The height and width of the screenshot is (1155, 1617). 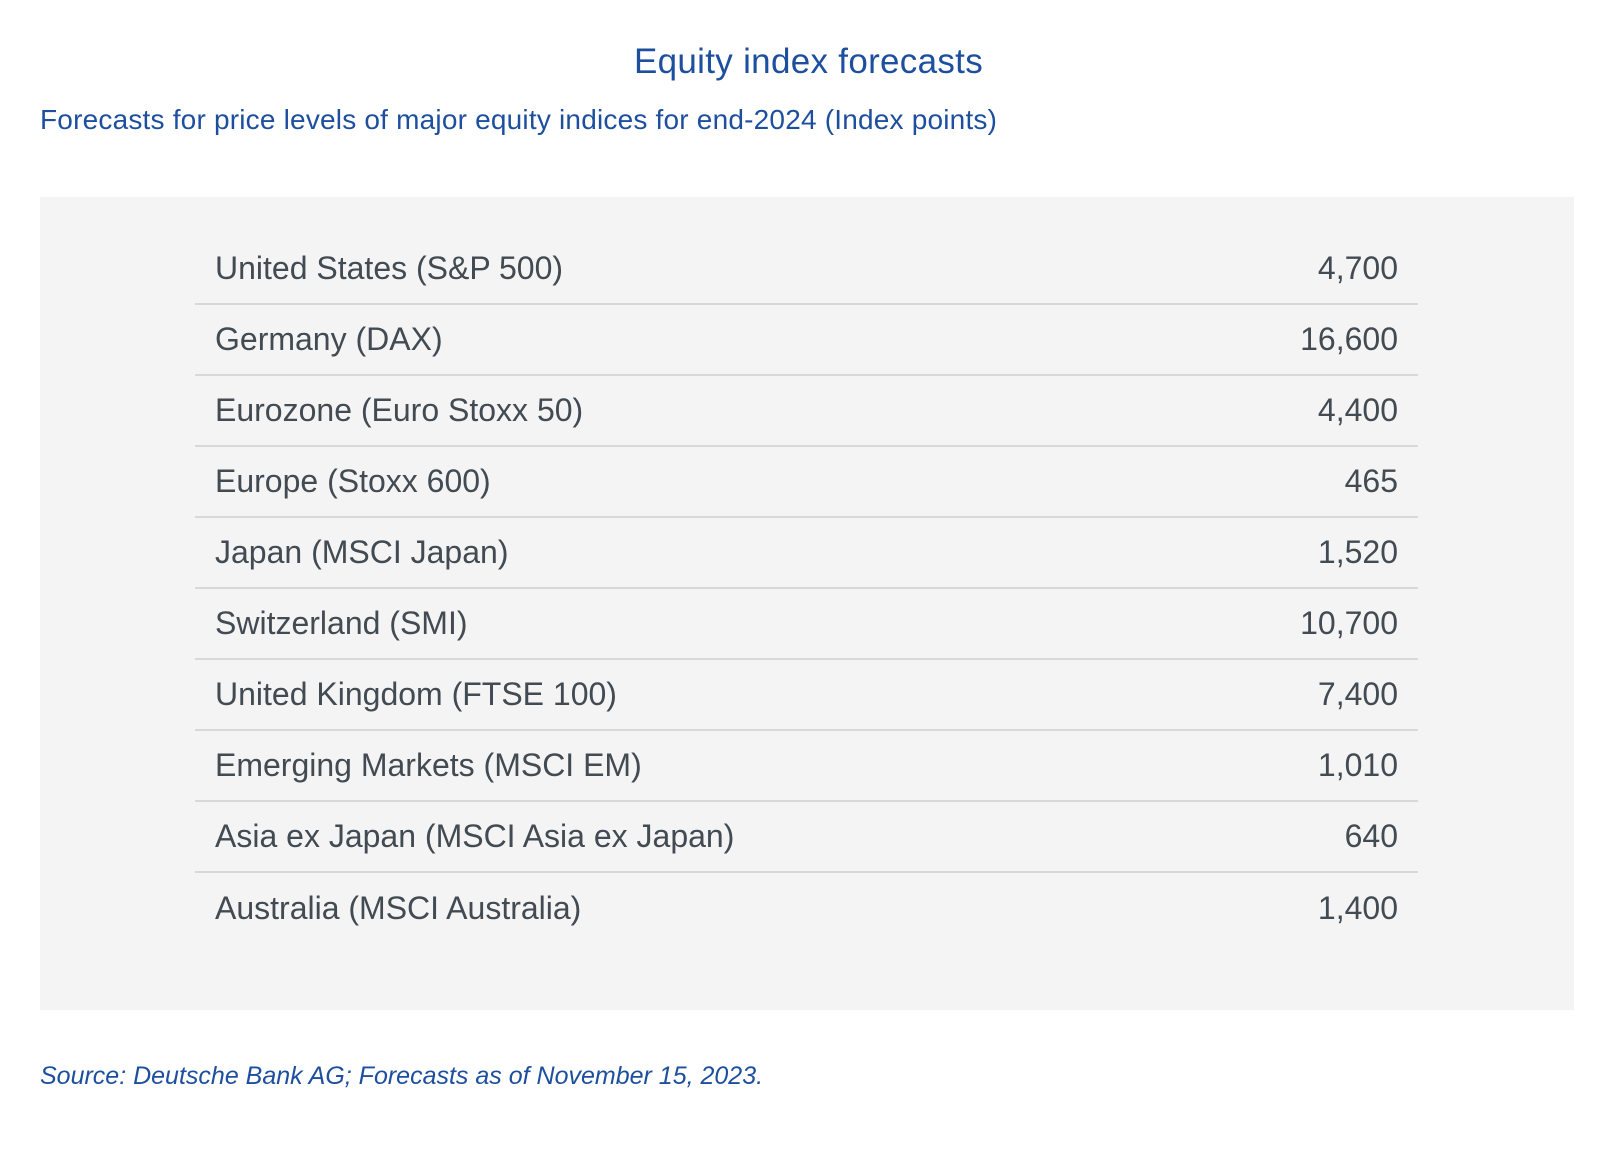 What do you see at coordinates (353, 481) in the screenshot?
I see `index-label: Europe (Stoxx 600)` at bounding box center [353, 481].